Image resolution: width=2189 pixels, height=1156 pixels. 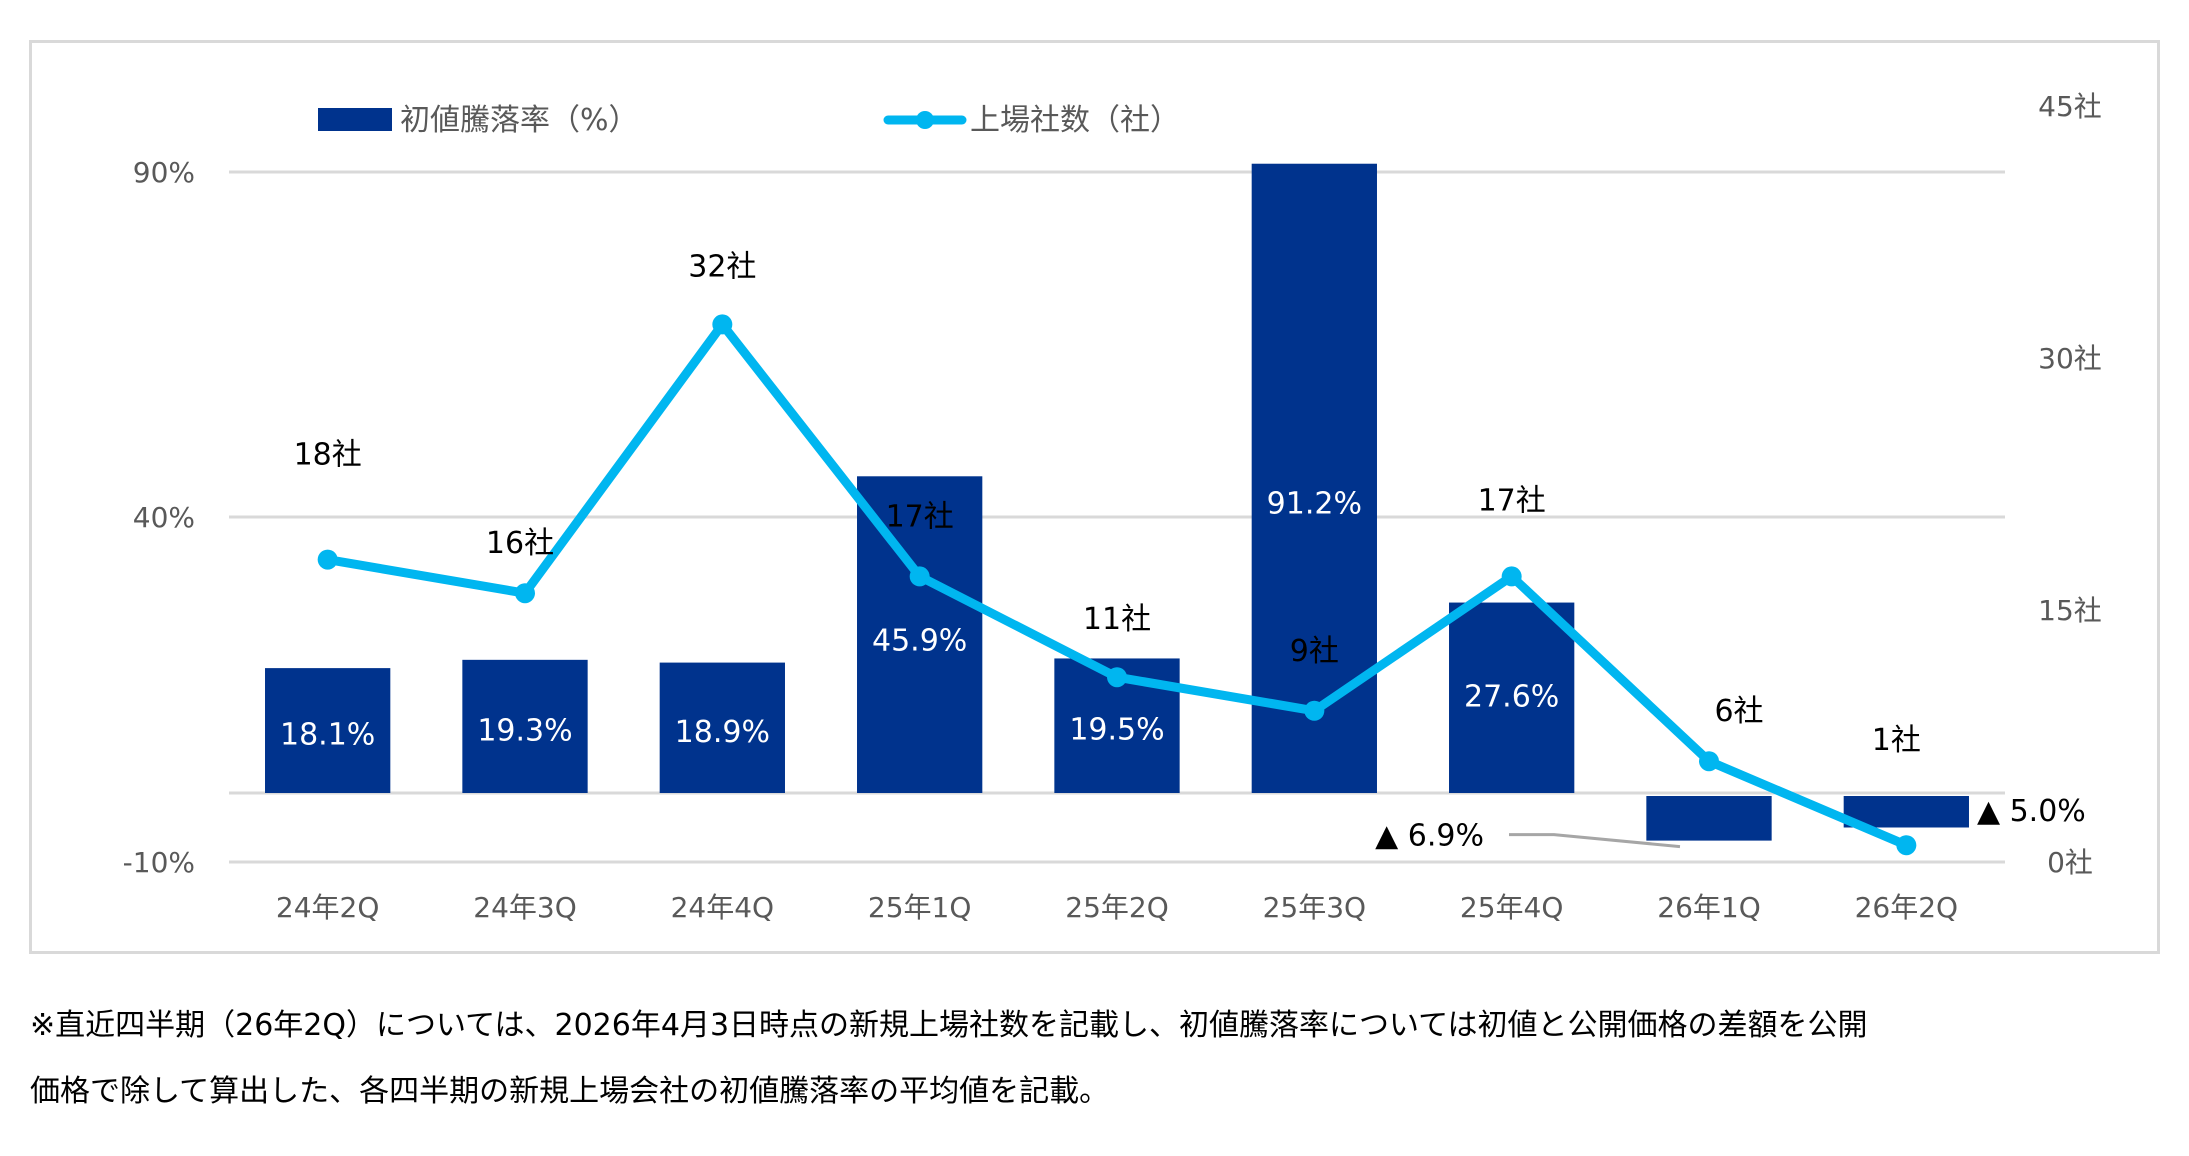 What do you see at coordinates (519, 120) in the screenshot?
I see `legend-label-bar: 初値騰落率（%）` at bounding box center [519, 120].